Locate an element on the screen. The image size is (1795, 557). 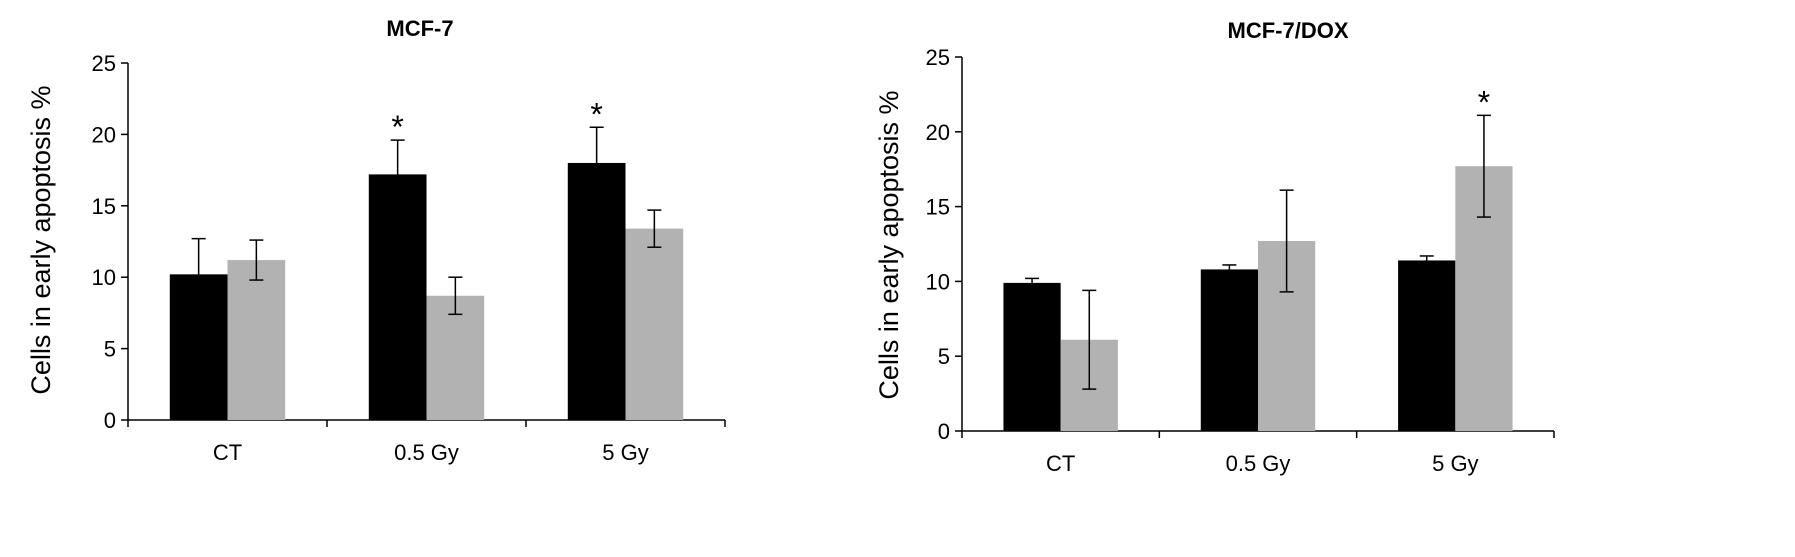
chart-title: MCF-7 is located at coordinates (420, 28).